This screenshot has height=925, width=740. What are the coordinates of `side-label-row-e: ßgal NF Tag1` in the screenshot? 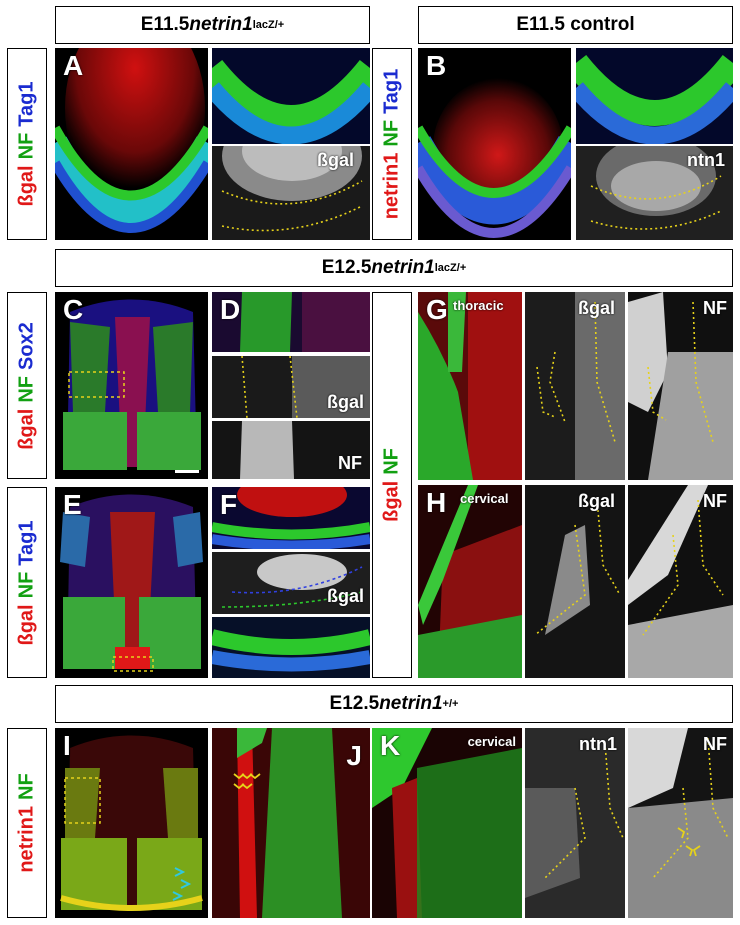 It's located at (27, 582).